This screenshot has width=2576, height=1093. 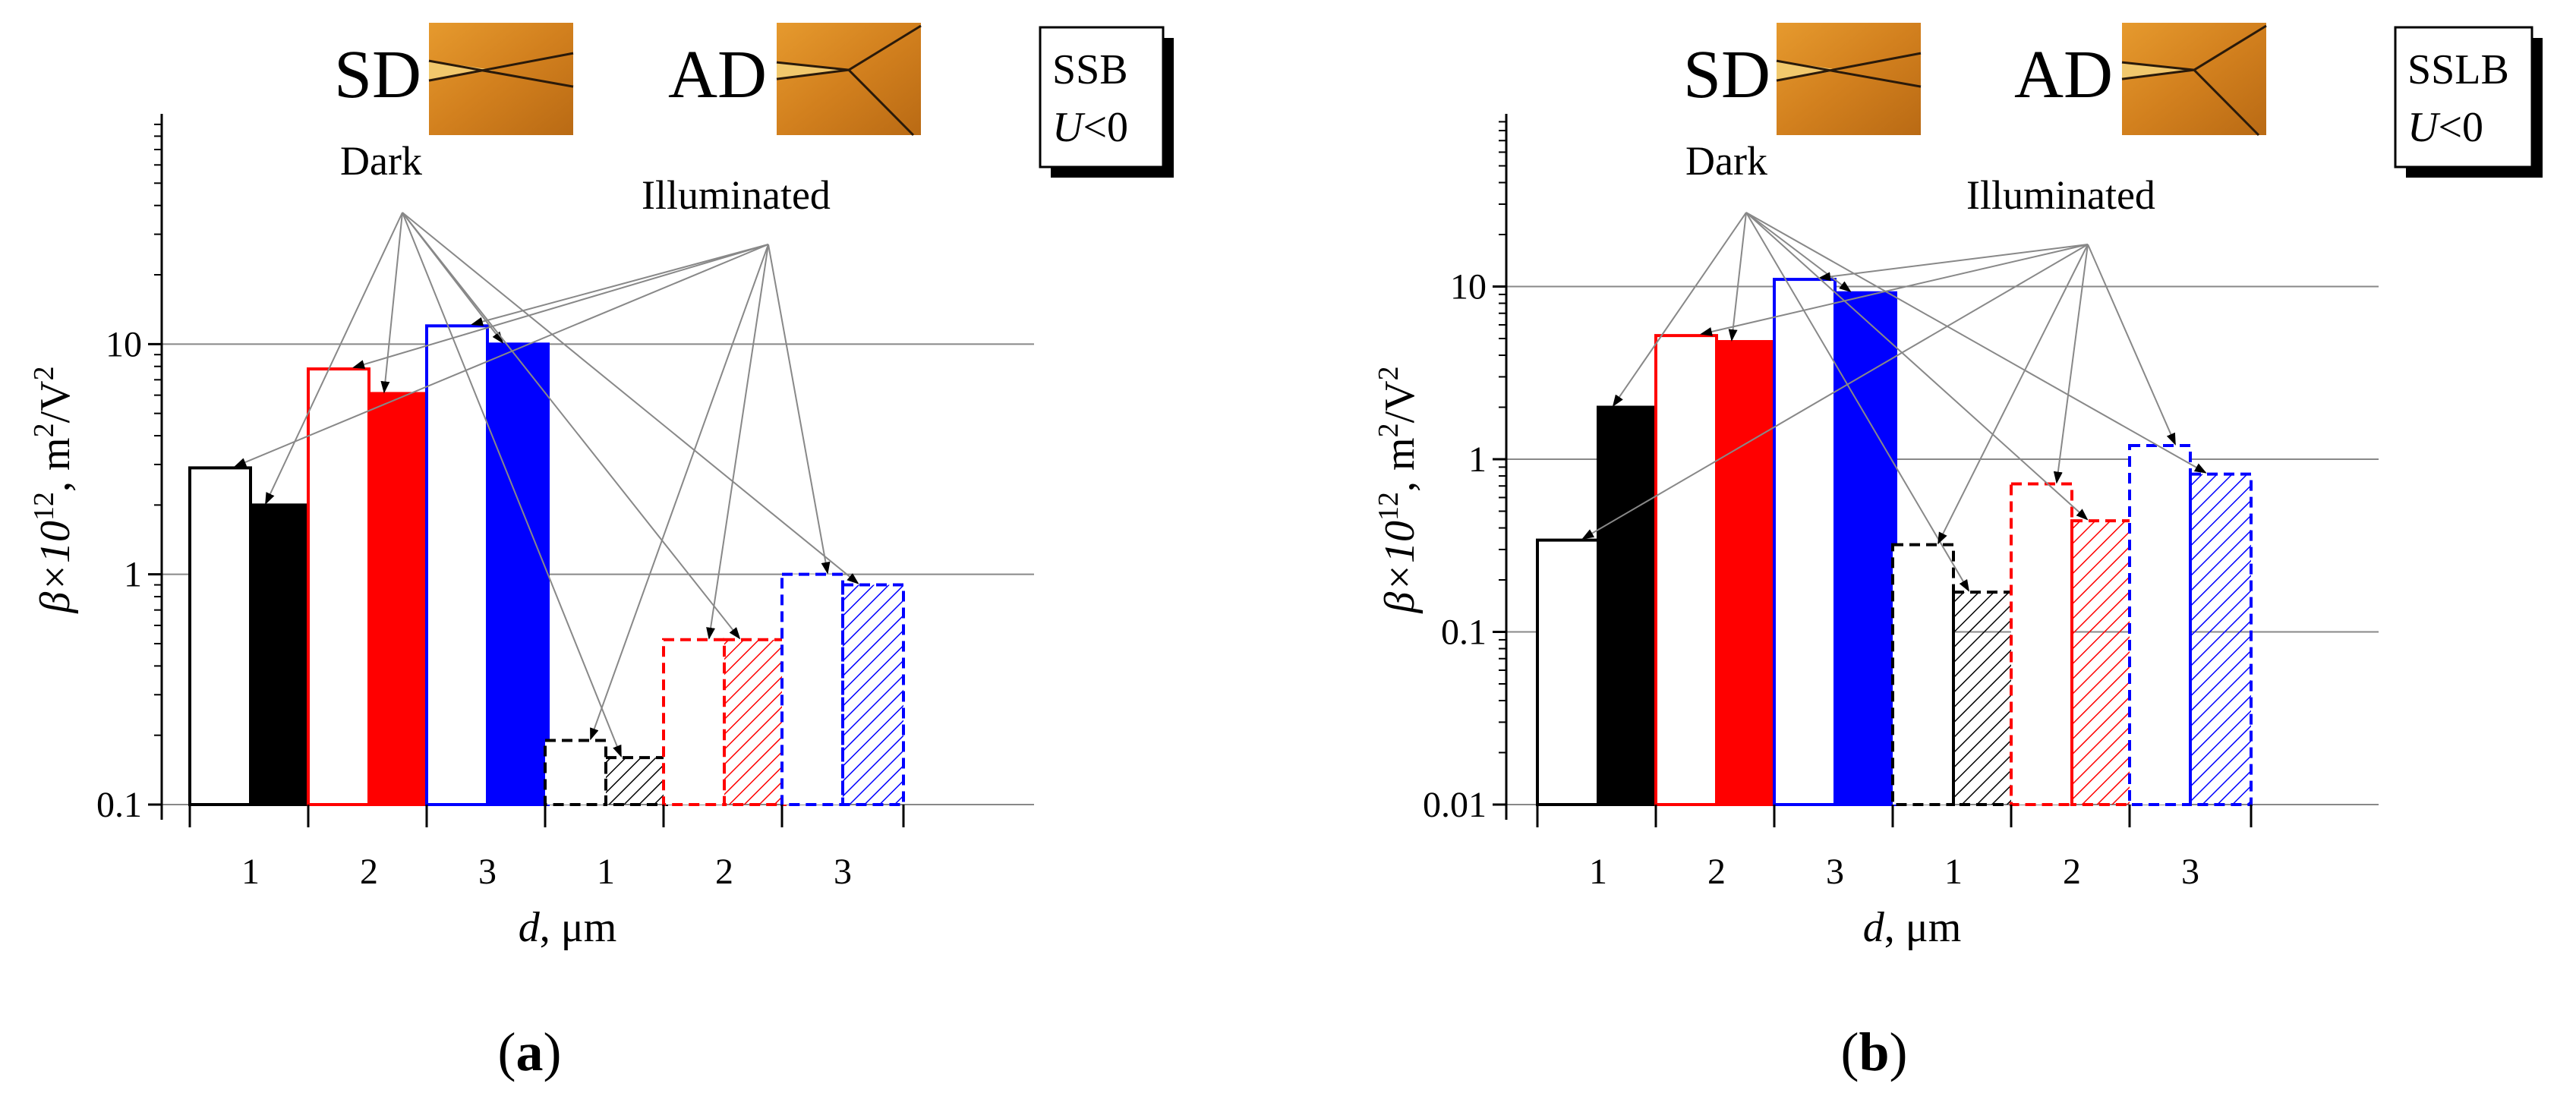 I want to click on panel-label: (b), so click(x=1873, y=1052).